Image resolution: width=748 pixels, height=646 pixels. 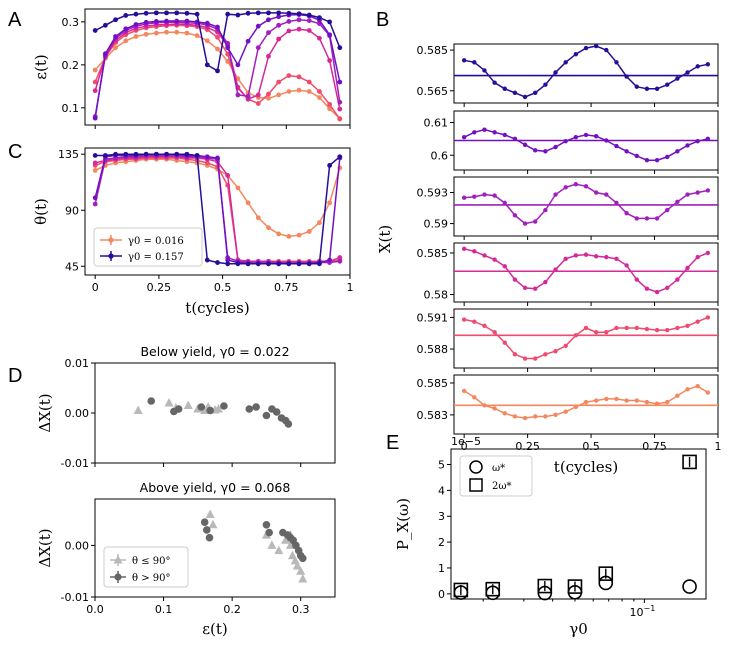 What do you see at coordinates (138, 409) in the screenshot?
I see `panel-d1-triangle-point` at bounding box center [138, 409].